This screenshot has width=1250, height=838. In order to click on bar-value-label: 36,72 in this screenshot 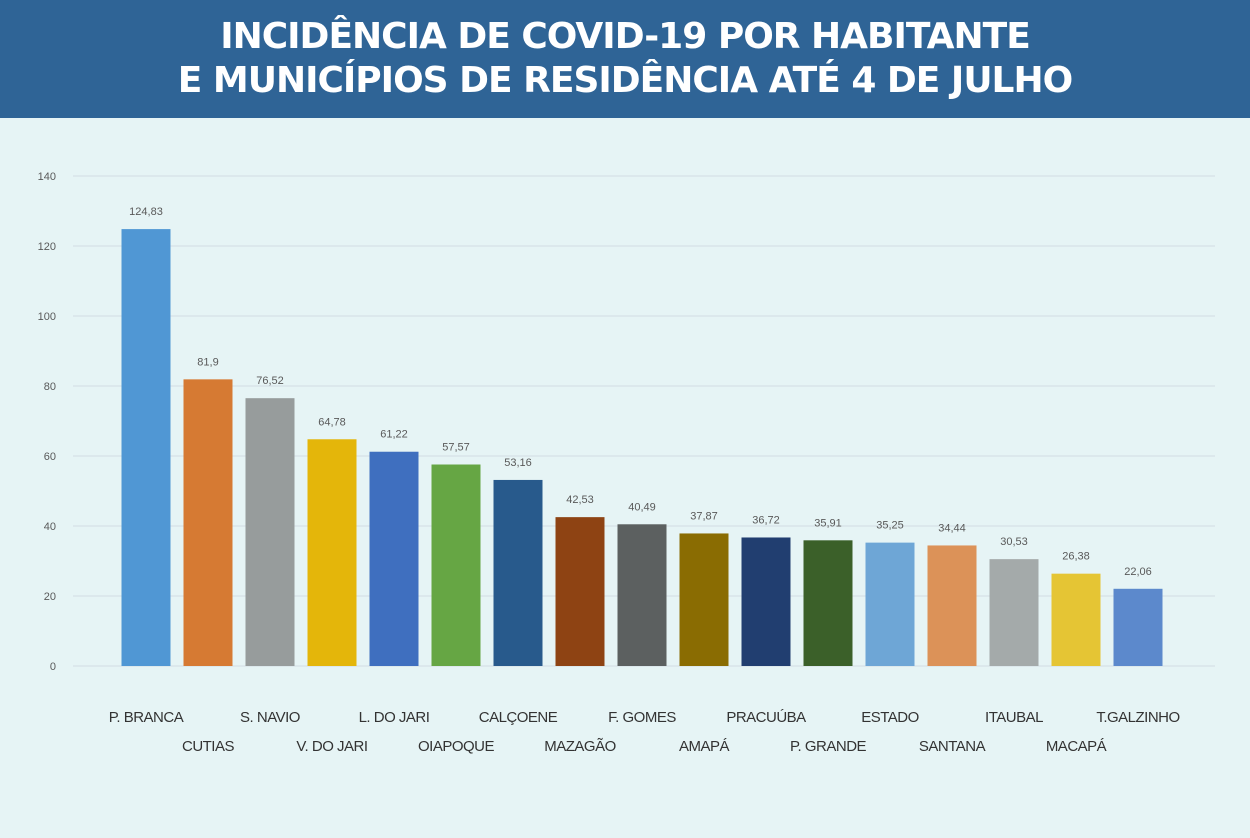, I will do `click(766, 520)`.